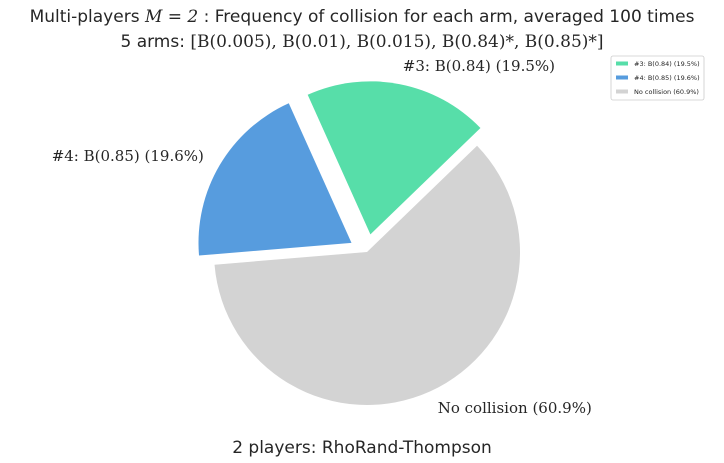 The image size is (724, 463). Describe the element at coordinates (155, 42) in the screenshot. I see `chart-subtitle-prefix: 5 arms:` at that location.